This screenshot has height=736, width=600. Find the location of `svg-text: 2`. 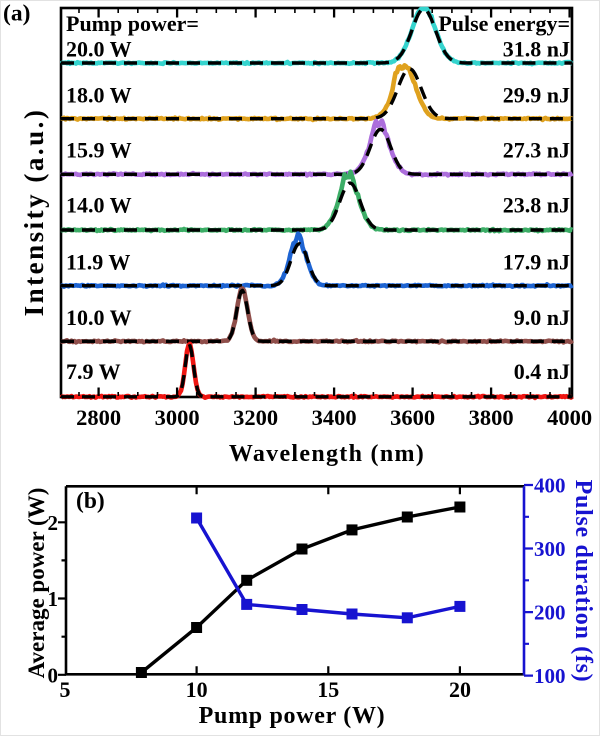

svg-text: 2 is located at coordinates (53, 523).